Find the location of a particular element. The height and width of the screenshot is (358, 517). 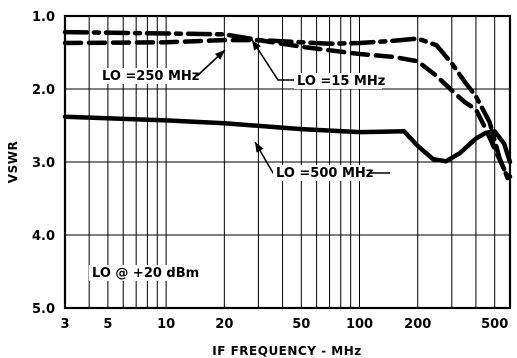

x-tick-label: 500 is located at coordinates (494, 324).